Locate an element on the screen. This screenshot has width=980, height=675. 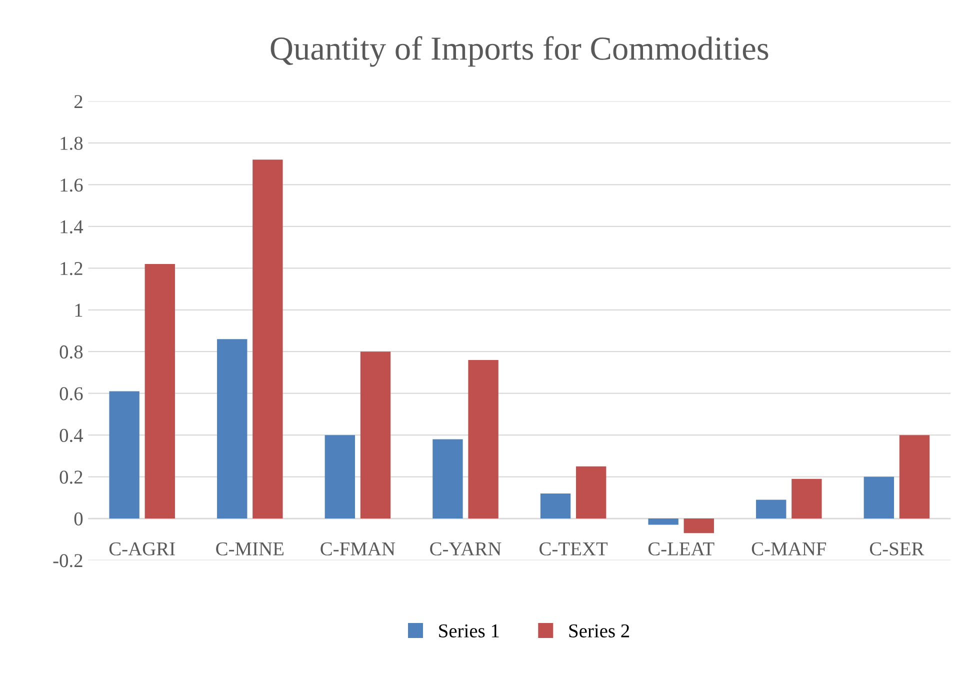
y-tick-label: 1.8 is located at coordinates (71, 143).